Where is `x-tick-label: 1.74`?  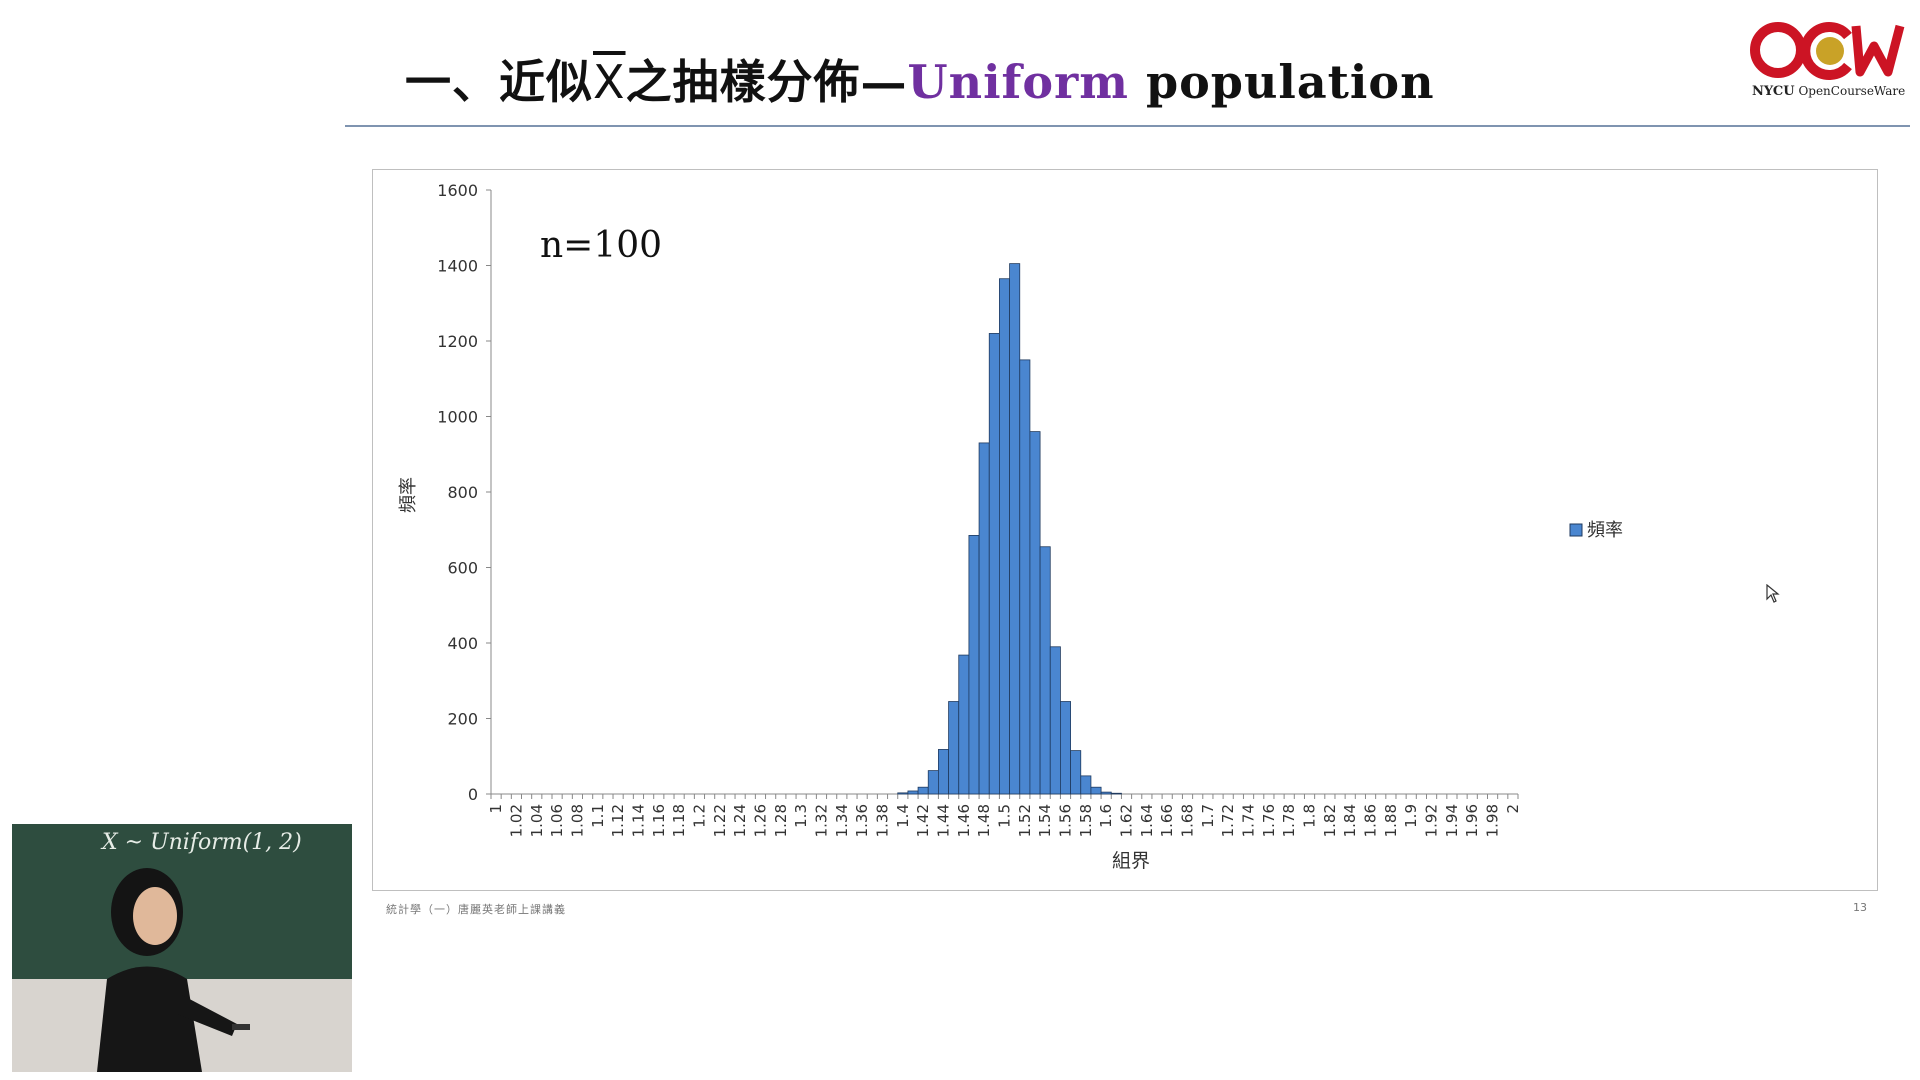 x-tick-label: 1.74 is located at coordinates (1249, 820).